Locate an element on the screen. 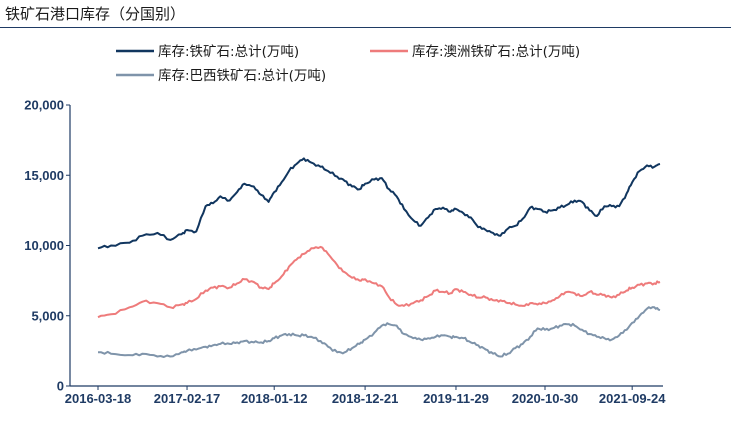 This screenshot has height=428, width=731. legend-label-1: 库存:铁矿石:总计(万吨) is located at coordinates (228, 52).